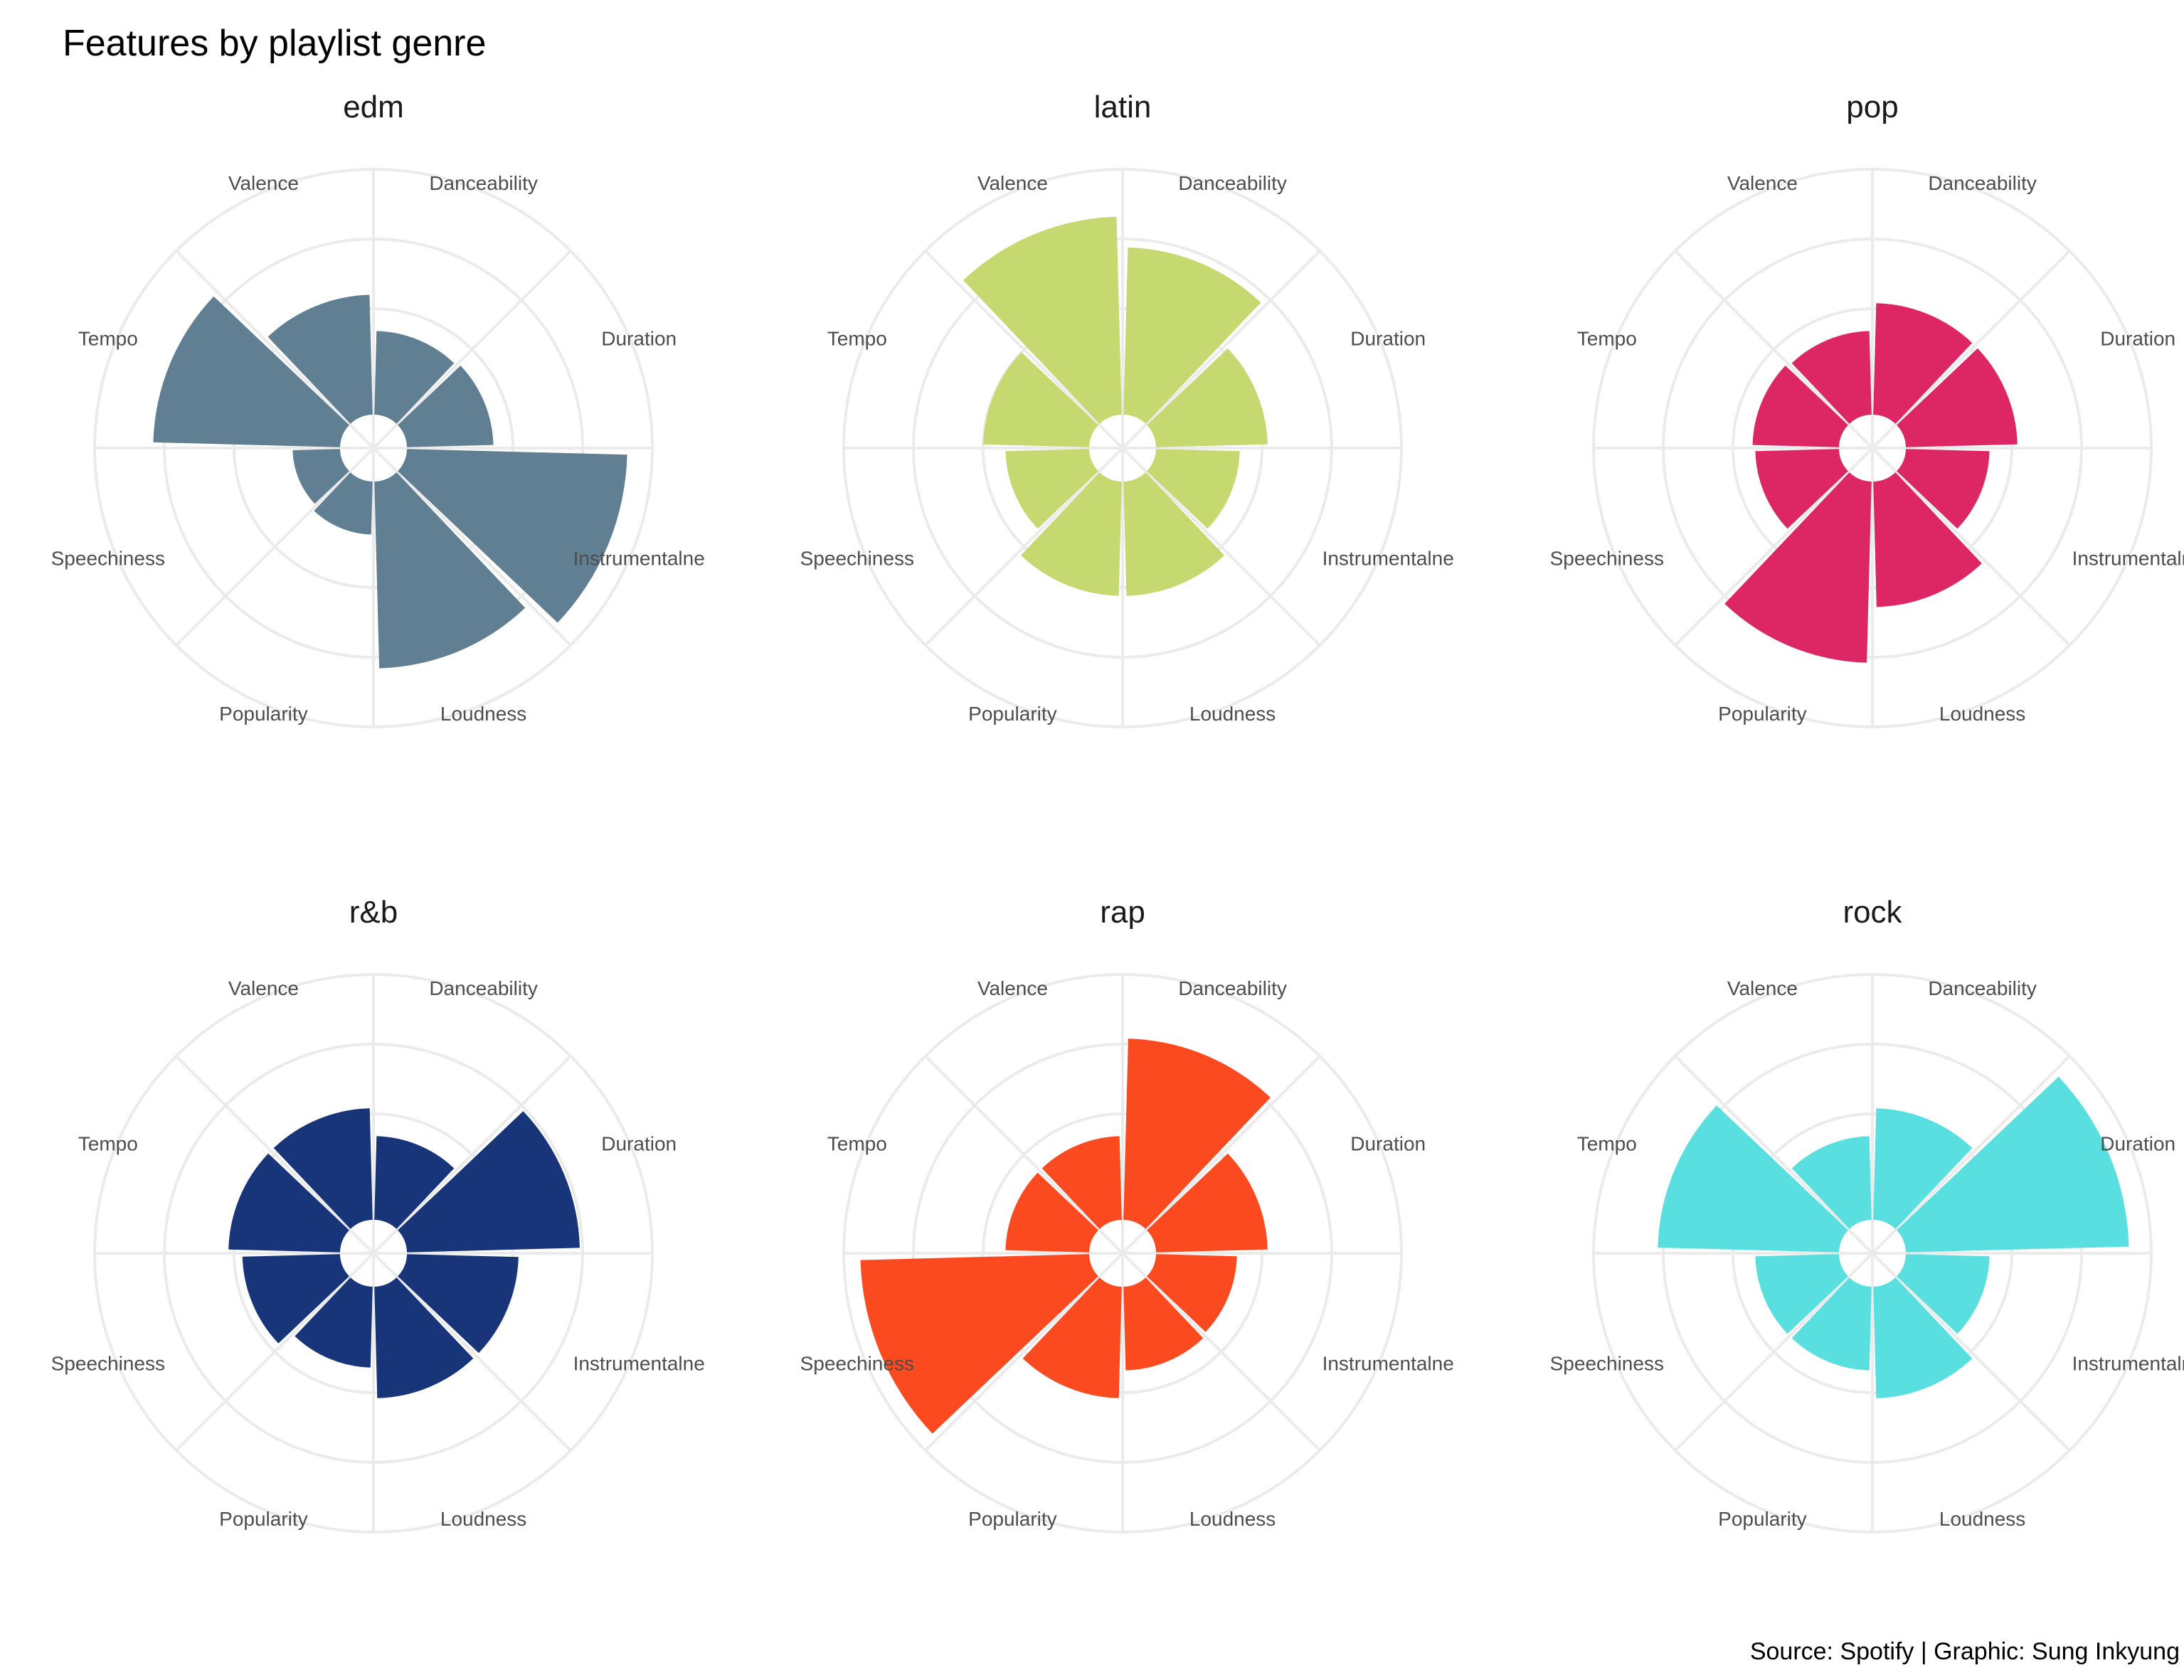 The image size is (2184, 1680). What do you see at coordinates (373, 912) in the screenshot?
I see `panel-title: r&b` at bounding box center [373, 912].